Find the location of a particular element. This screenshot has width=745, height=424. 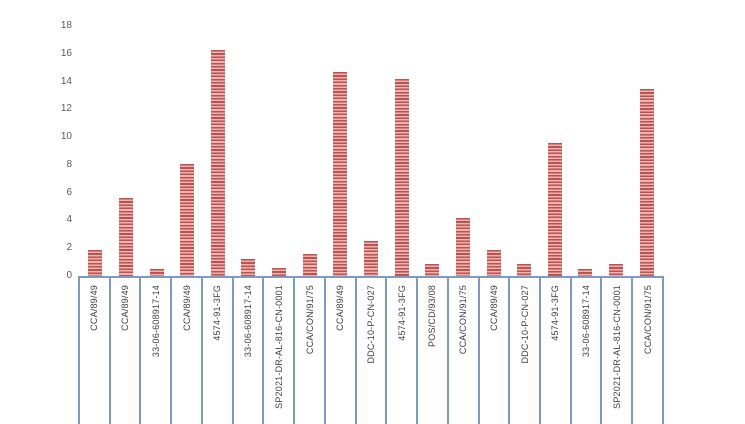

y-tick-label: 0 is located at coordinates (69, 275).